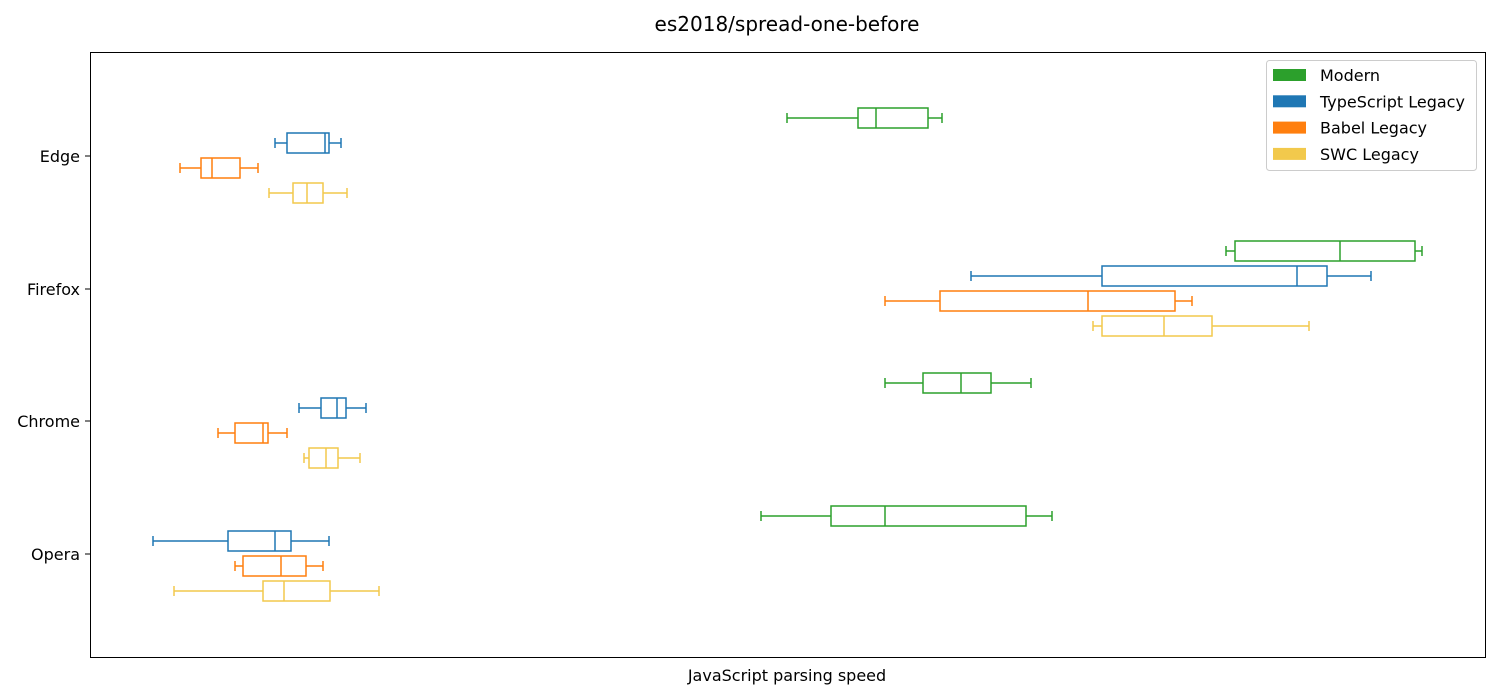 This screenshot has height=700, width=1500. Describe the element at coordinates (1373, 128) in the screenshot. I see `legend-label-babel-legacy: Babel Legacy` at that location.